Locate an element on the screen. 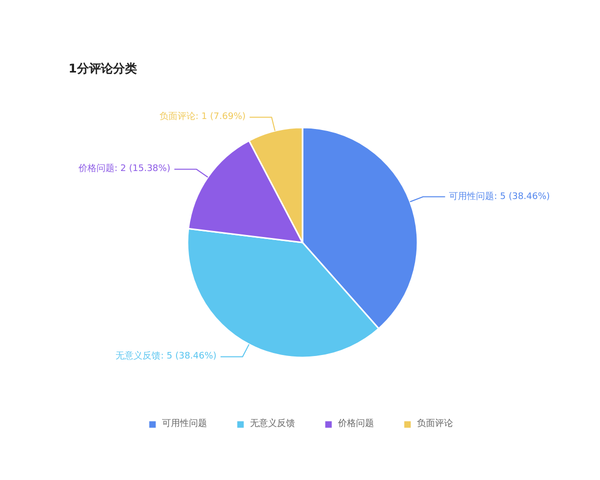  legend-label: 负面评论 is located at coordinates (435, 424).